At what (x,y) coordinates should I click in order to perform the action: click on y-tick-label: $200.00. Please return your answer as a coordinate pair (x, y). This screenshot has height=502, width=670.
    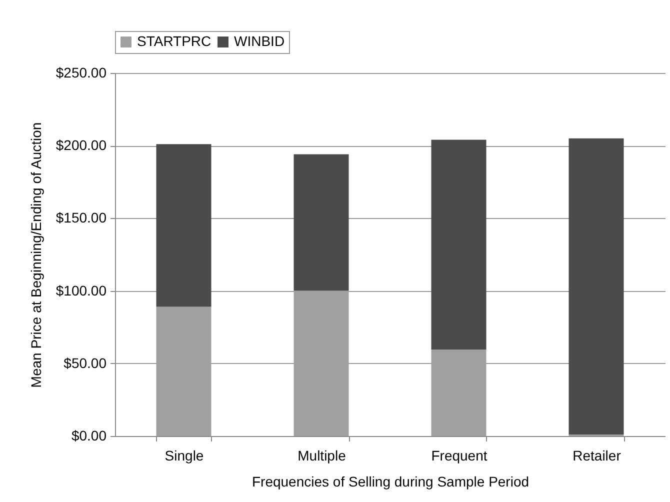
    Looking at the image, I should click on (81, 145).